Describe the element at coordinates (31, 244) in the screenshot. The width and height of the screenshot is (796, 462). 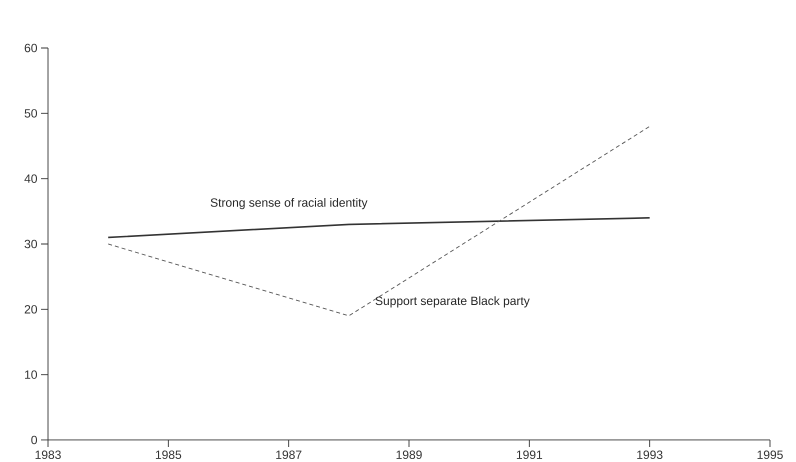
I see `y-tick-label: 30` at that location.